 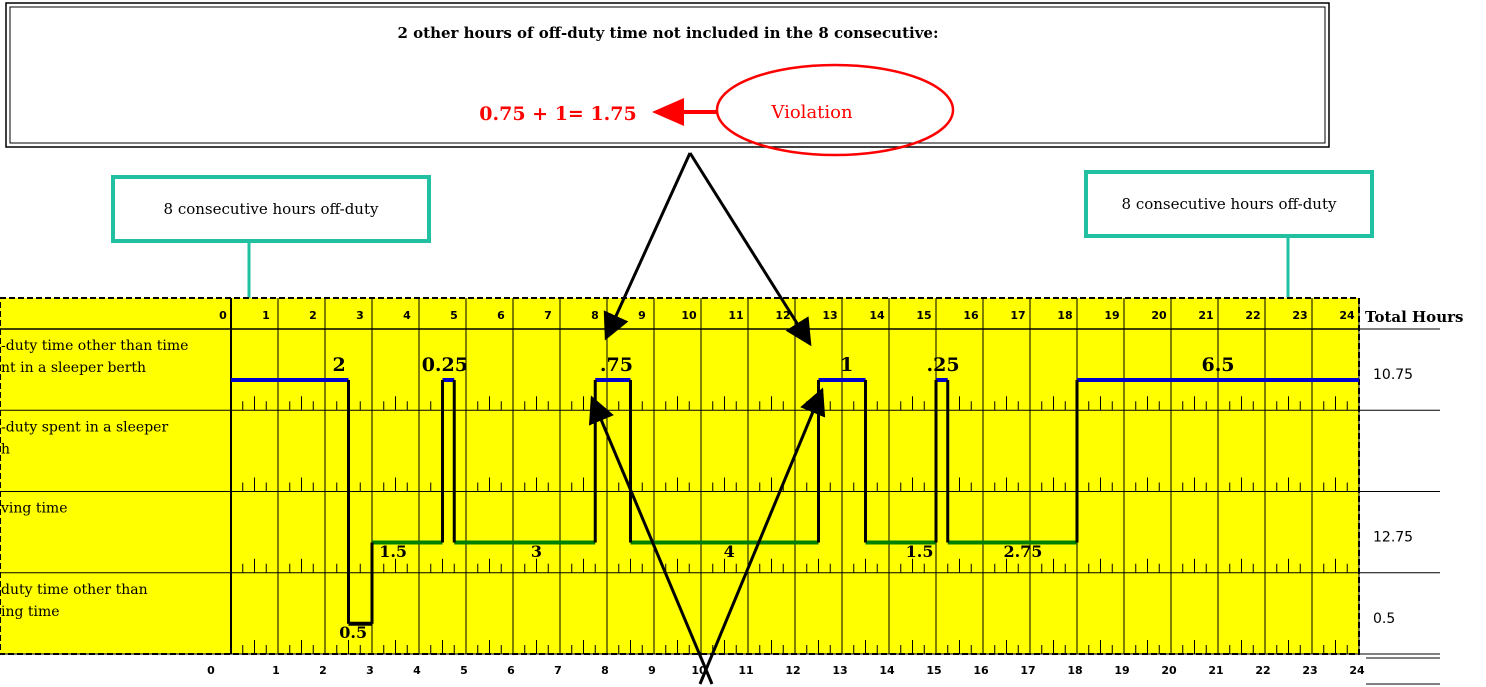 What do you see at coordinates (689, 315) in the screenshot?
I see `hour-label-top: 10` at bounding box center [689, 315].